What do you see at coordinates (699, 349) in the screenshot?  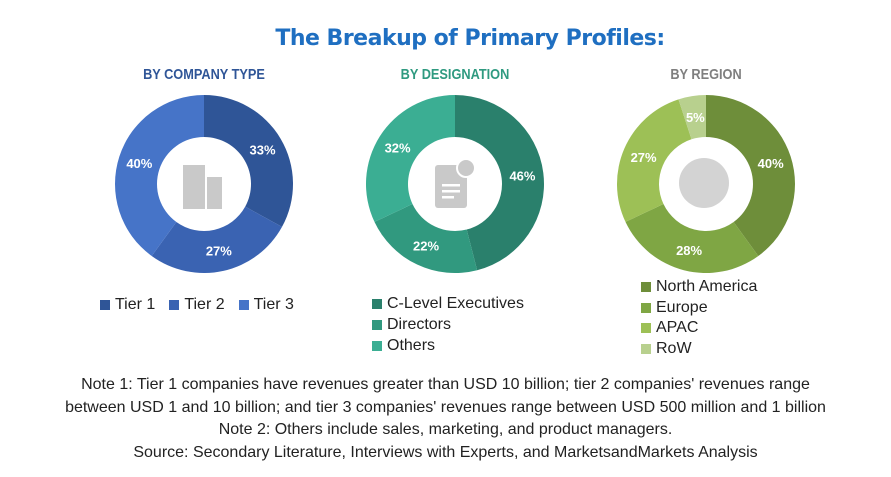 I see `legend-item: RoW` at bounding box center [699, 349].